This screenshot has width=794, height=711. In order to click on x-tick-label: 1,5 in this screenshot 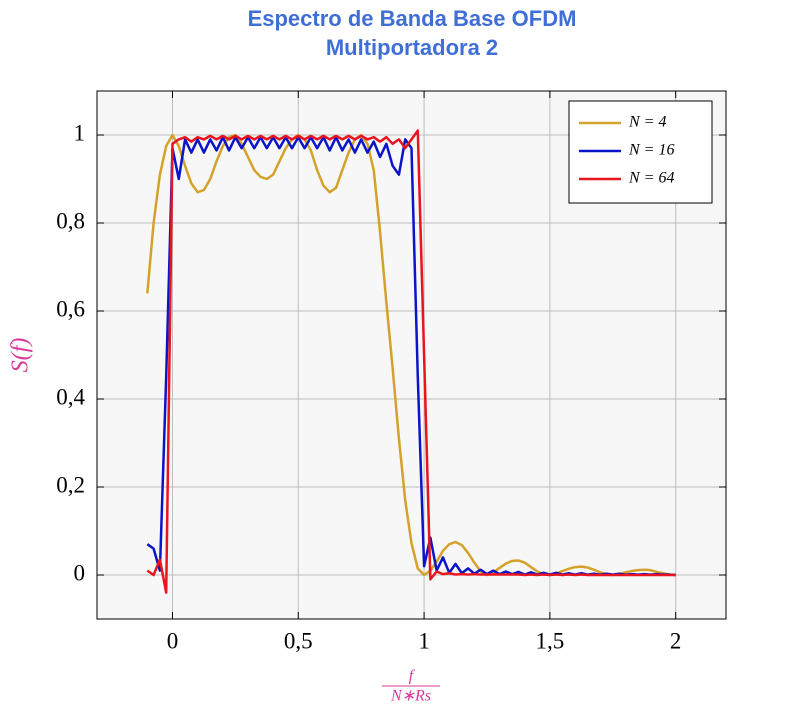, I will do `click(550, 640)`.